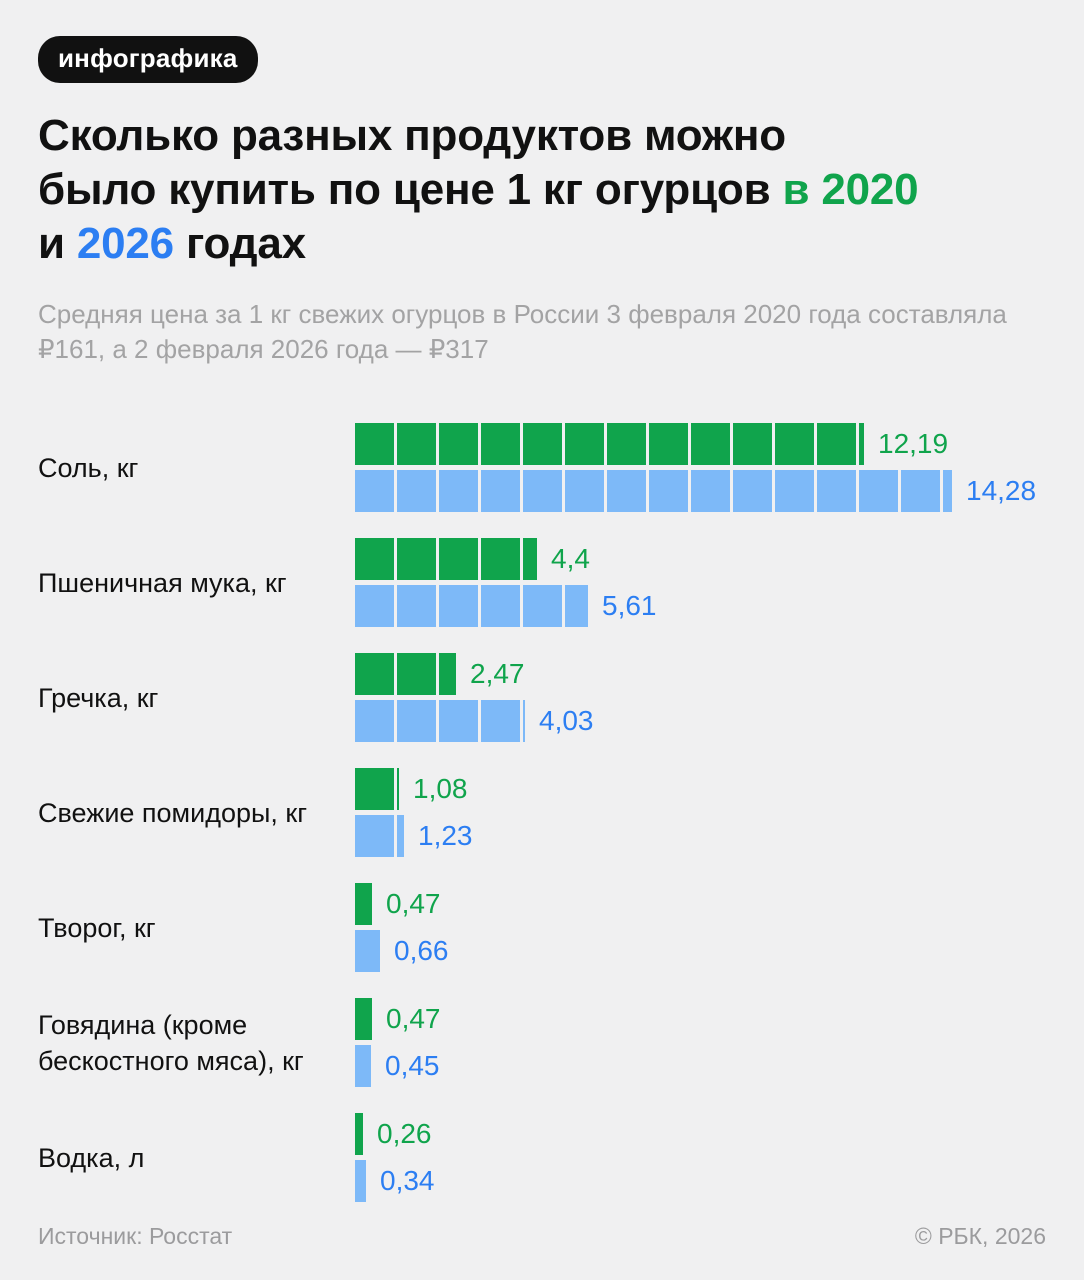 The height and width of the screenshot is (1280, 1084). Describe the element at coordinates (239, 243) in the screenshot. I see `title-text: годах` at that location.